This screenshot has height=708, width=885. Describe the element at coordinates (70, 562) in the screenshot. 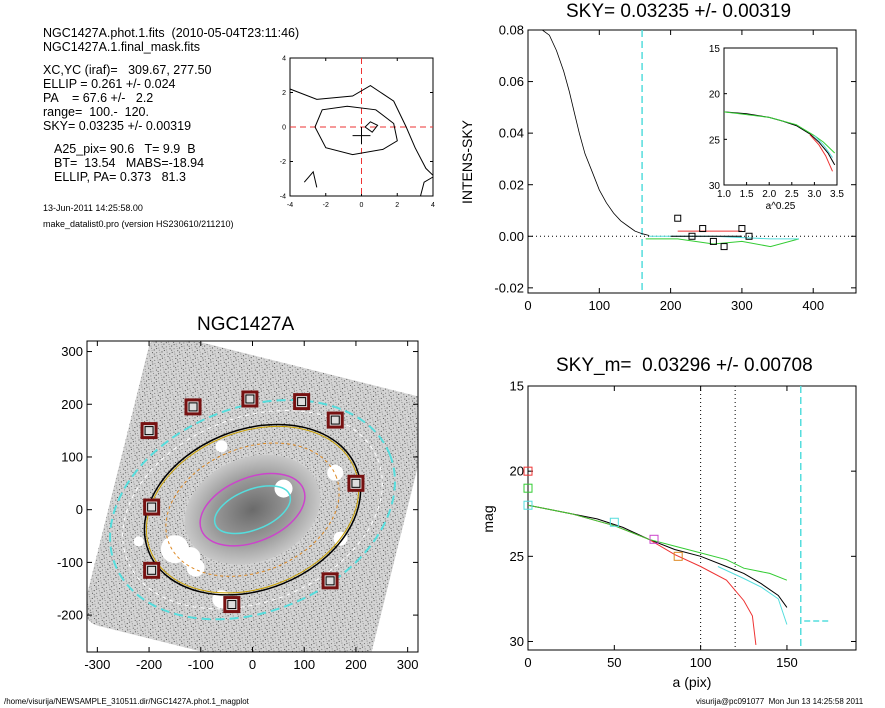

I see `image-ytick-label: -100` at that location.